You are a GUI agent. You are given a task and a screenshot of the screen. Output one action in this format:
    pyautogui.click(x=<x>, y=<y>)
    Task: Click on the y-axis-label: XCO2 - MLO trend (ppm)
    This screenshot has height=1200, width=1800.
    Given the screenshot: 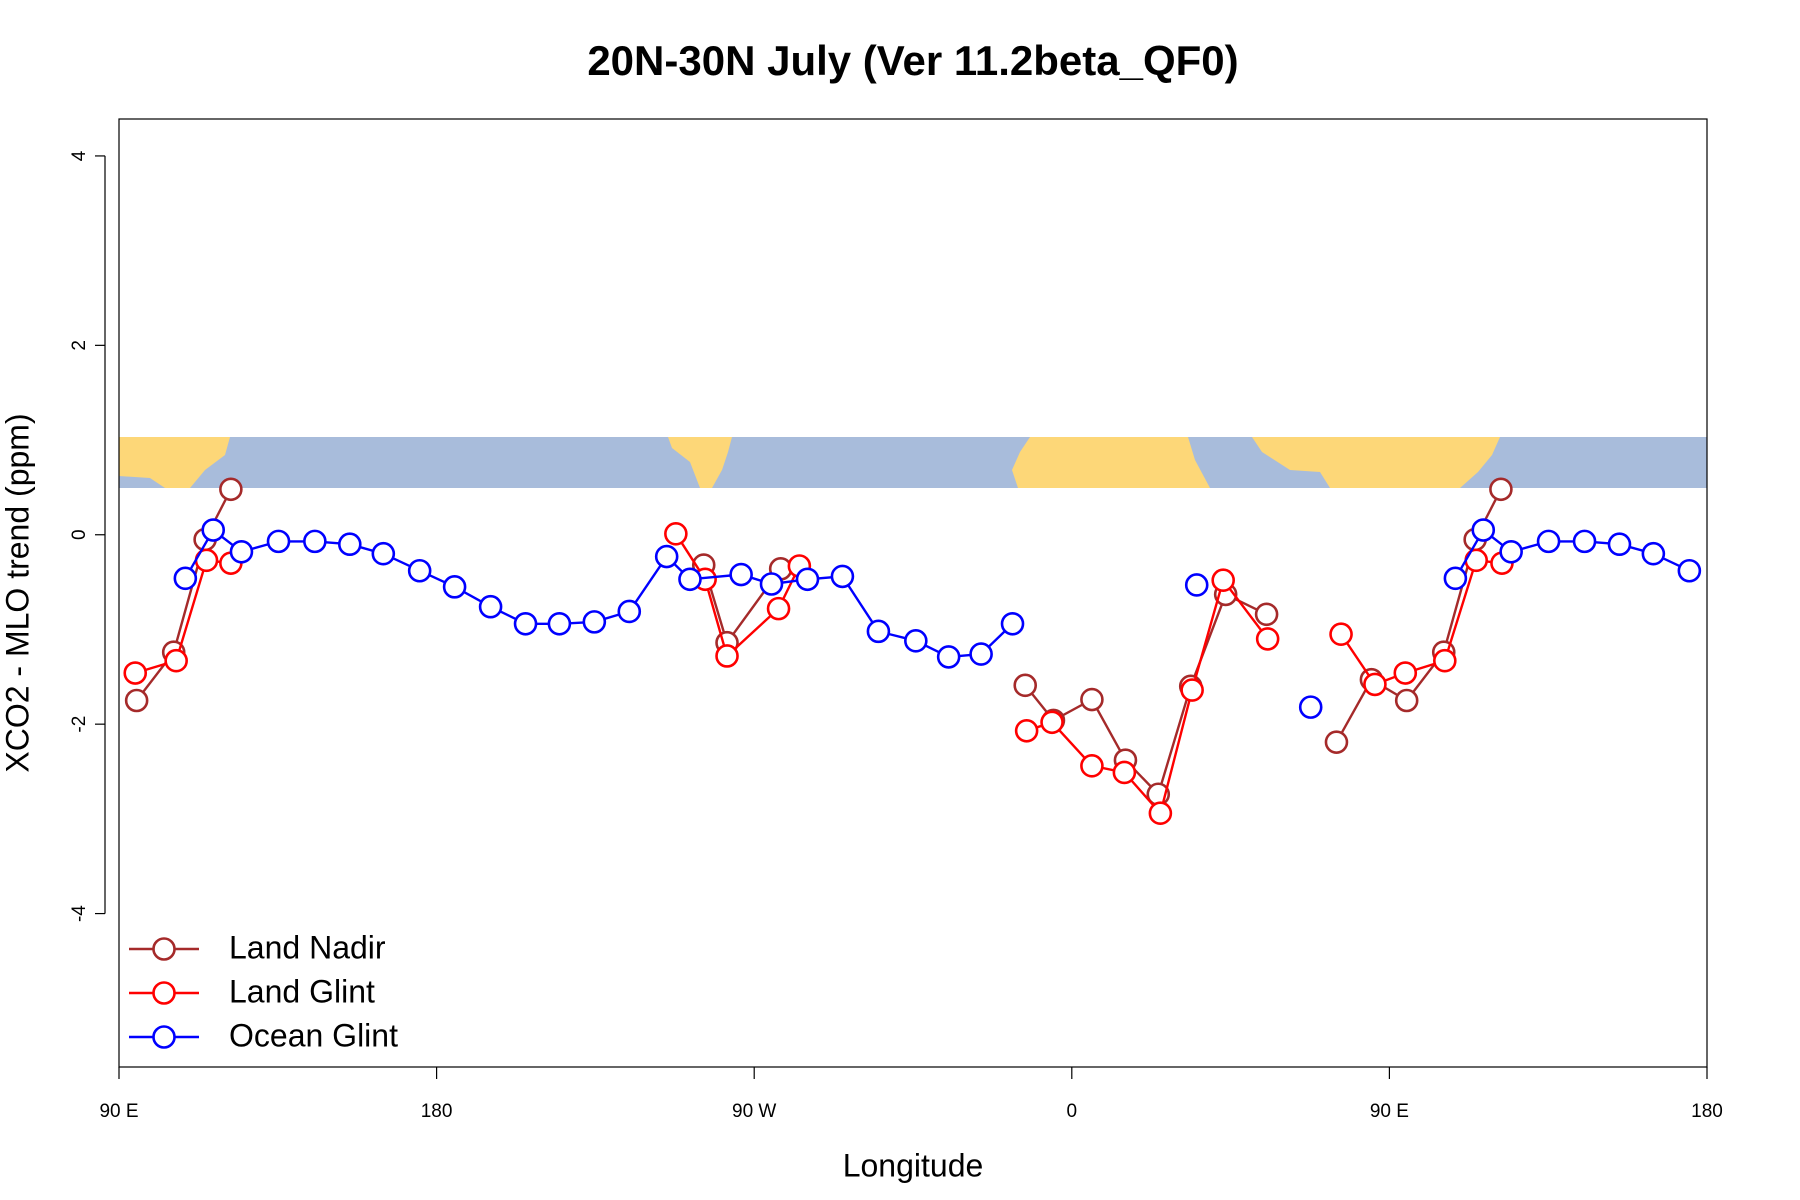 What is the action you would take?
    pyautogui.click(x=17, y=592)
    